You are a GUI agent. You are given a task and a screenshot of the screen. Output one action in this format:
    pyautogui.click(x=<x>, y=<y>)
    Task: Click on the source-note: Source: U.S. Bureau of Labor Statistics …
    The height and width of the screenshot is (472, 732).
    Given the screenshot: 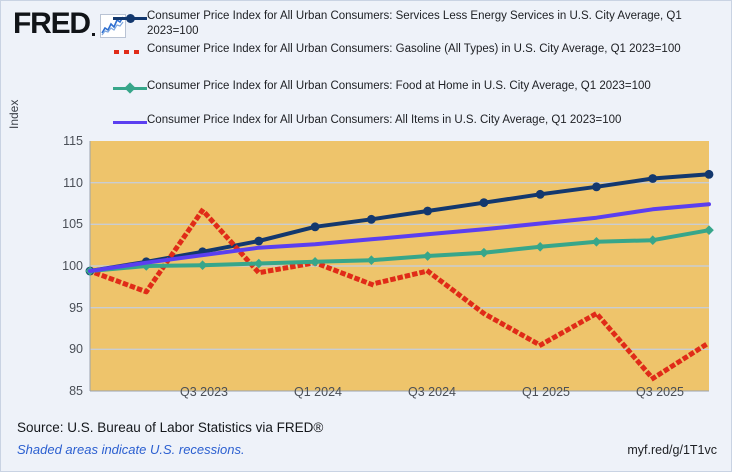 What is the action you would take?
    pyautogui.click(x=170, y=427)
    